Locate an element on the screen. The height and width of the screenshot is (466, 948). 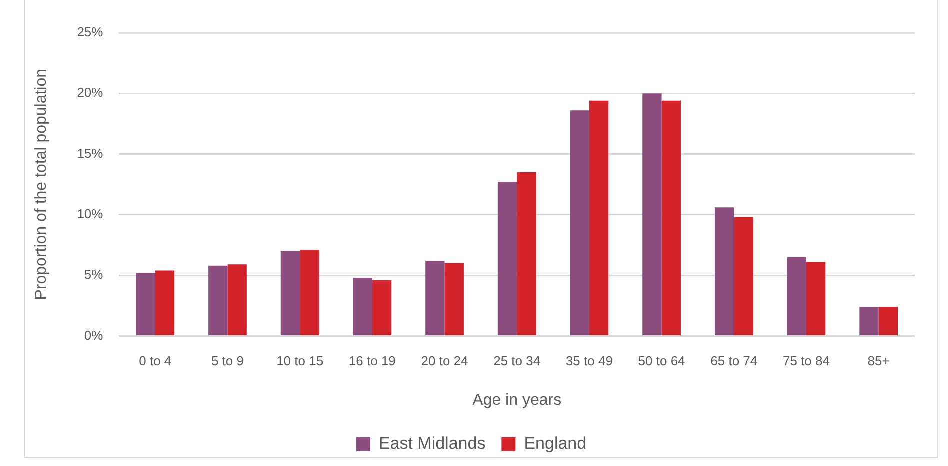
x-tick-label: 20 to 24 is located at coordinates (444, 361).